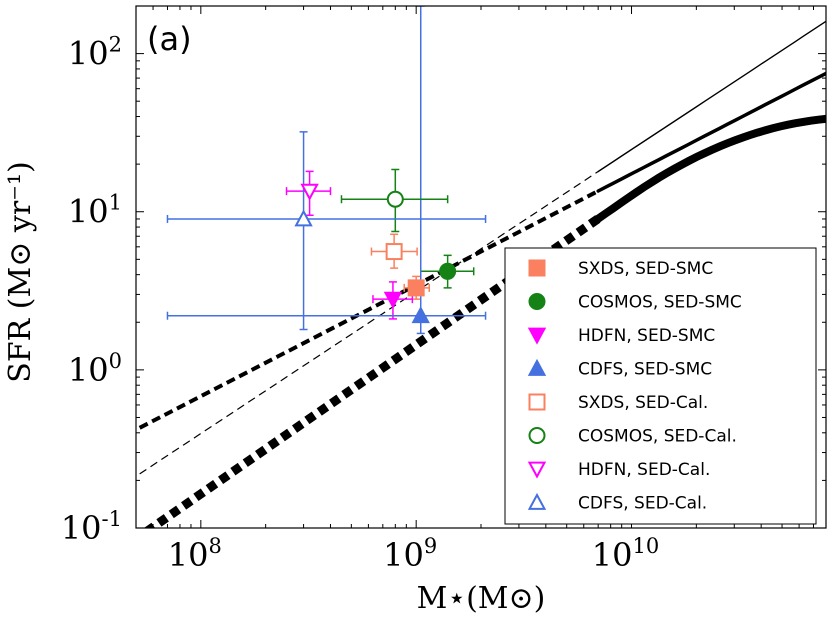  Describe the element at coordinates (95, 211) in the screenshot. I see `y-tick-label: 10¹` at that location.